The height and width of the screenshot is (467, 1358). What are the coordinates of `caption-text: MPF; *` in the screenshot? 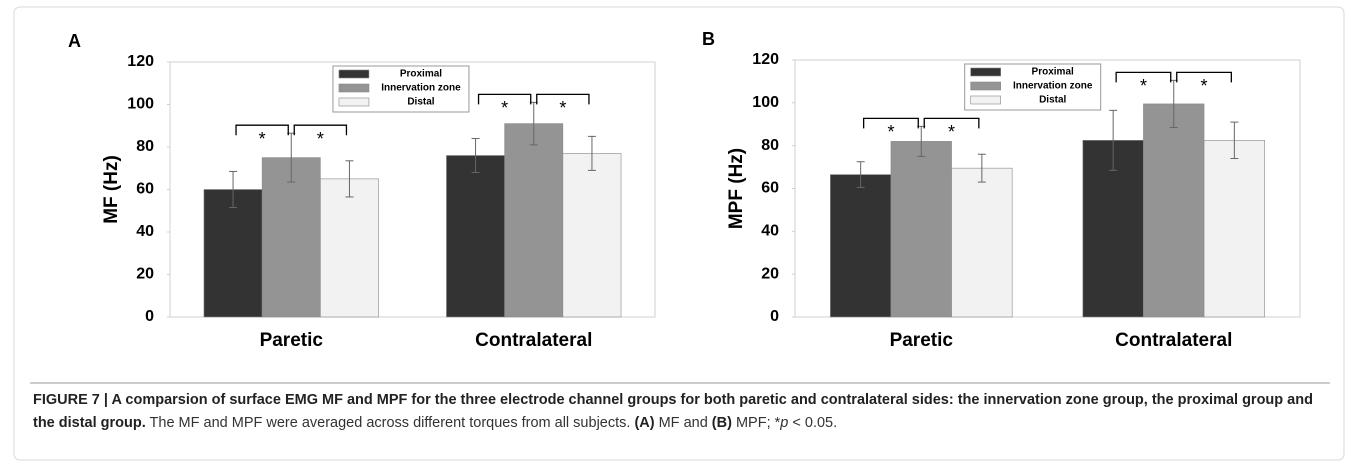 It's located at (756, 423).